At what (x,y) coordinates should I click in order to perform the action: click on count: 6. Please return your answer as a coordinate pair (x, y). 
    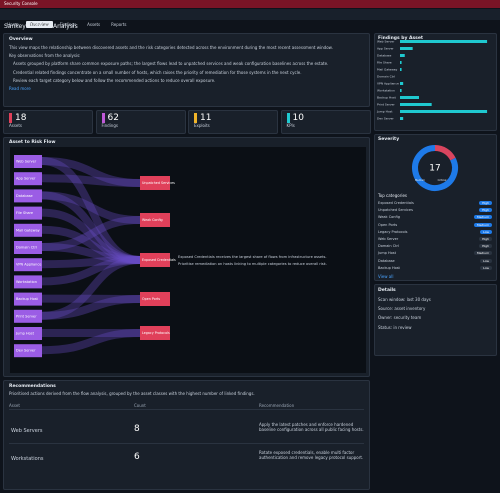
    Looking at the image, I should click on (137, 457).